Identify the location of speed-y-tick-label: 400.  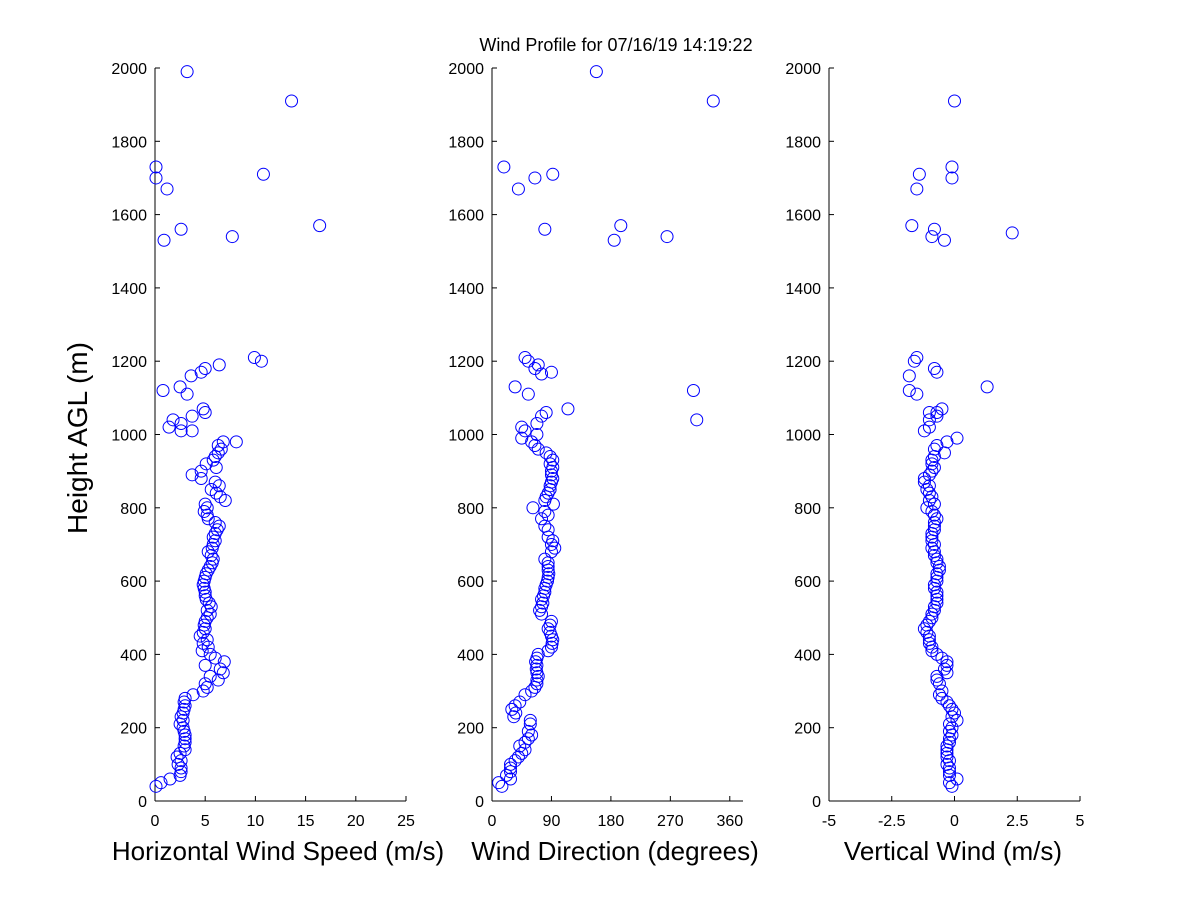
(133, 655).